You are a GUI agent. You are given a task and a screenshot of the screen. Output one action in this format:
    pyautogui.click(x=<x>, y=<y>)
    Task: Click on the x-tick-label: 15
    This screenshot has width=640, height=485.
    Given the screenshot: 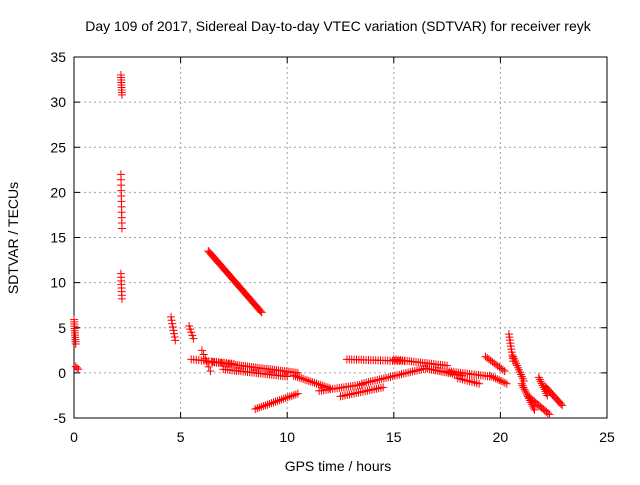 What is the action you would take?
    pyautogui.click(x=394, y=437)
    